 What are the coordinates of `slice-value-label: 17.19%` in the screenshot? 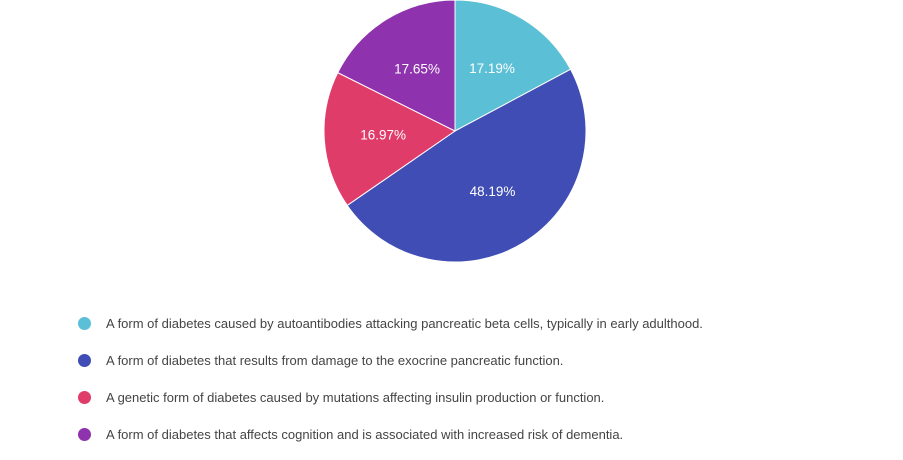 It's located at (492, 68).